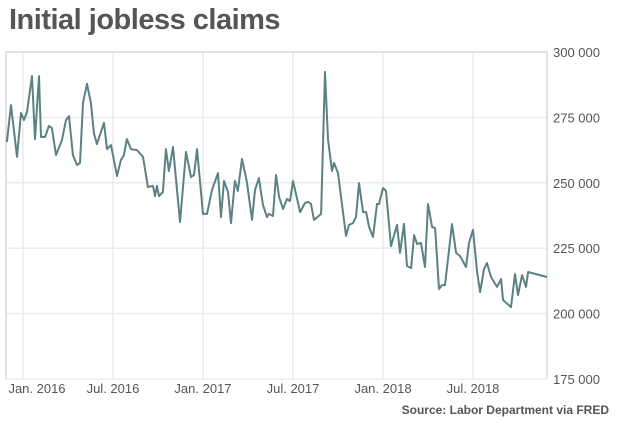 This screenshot has height=423, width=621. Describe the element at coordinates (113, 388) in the screenshot. I see `x-tick-label: Jul. 2016` at that location.